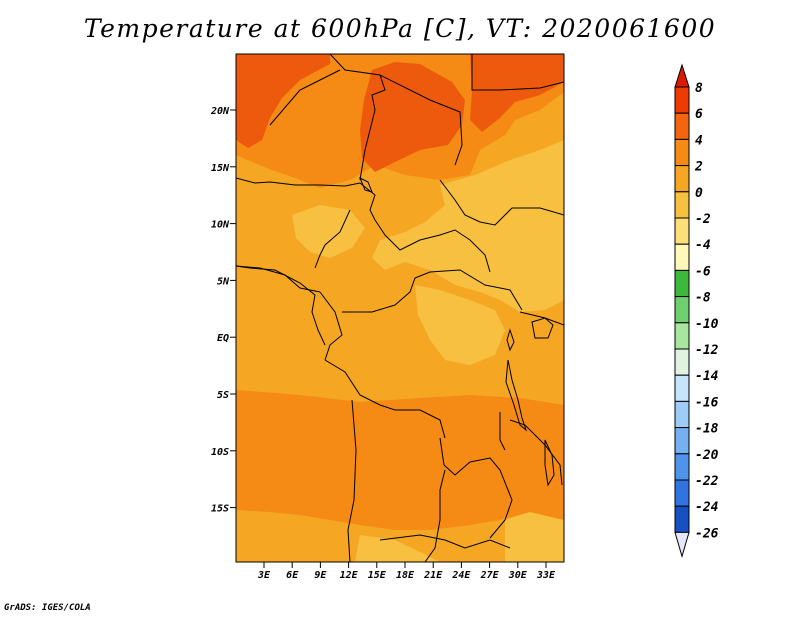 This screenshot has height=618, width=800. I want to click on colorbar-label: -16, so click(707, 402).